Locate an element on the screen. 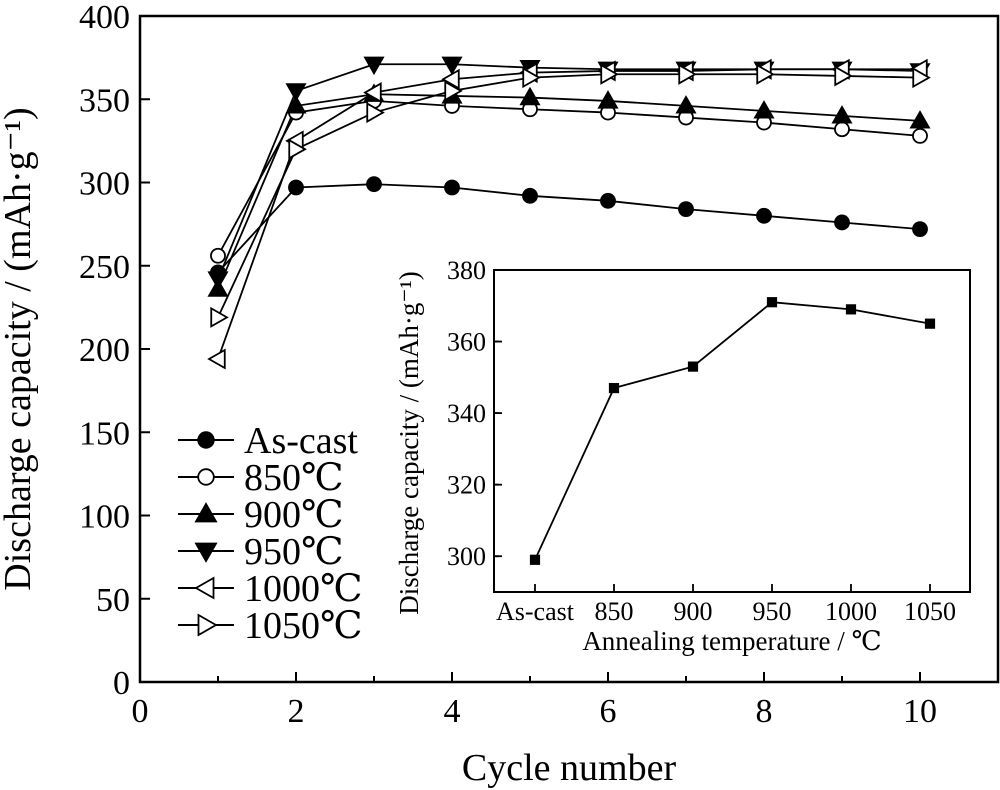 The height and width of the screenshot is (790, 1000). y-tick-label: 100 is located at coordinates (104, 517).